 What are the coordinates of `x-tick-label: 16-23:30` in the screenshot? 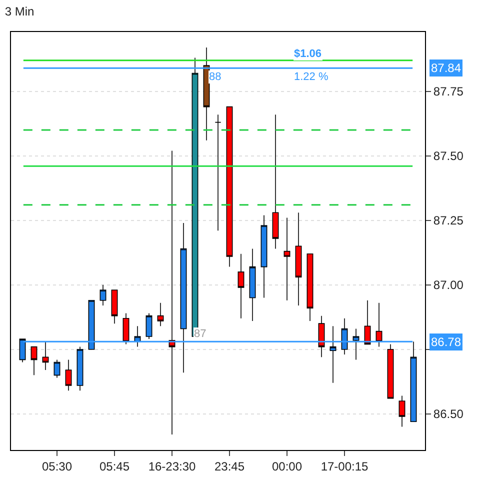 It's located at (172, 466).